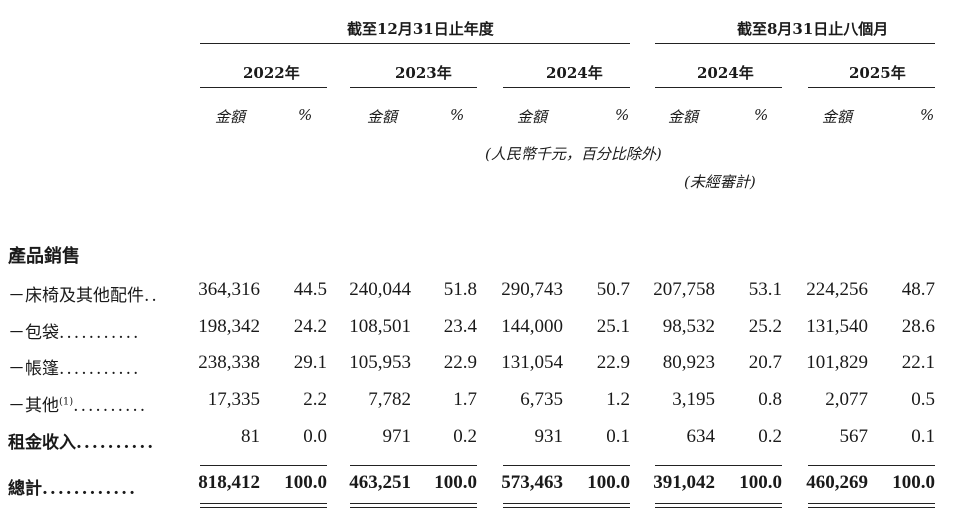 This screenshot has height=528, width=957. Describe the element at coordinates (76, 296) in the screenshot. I see `row-label-text: －床椅及其他配件` at that location.